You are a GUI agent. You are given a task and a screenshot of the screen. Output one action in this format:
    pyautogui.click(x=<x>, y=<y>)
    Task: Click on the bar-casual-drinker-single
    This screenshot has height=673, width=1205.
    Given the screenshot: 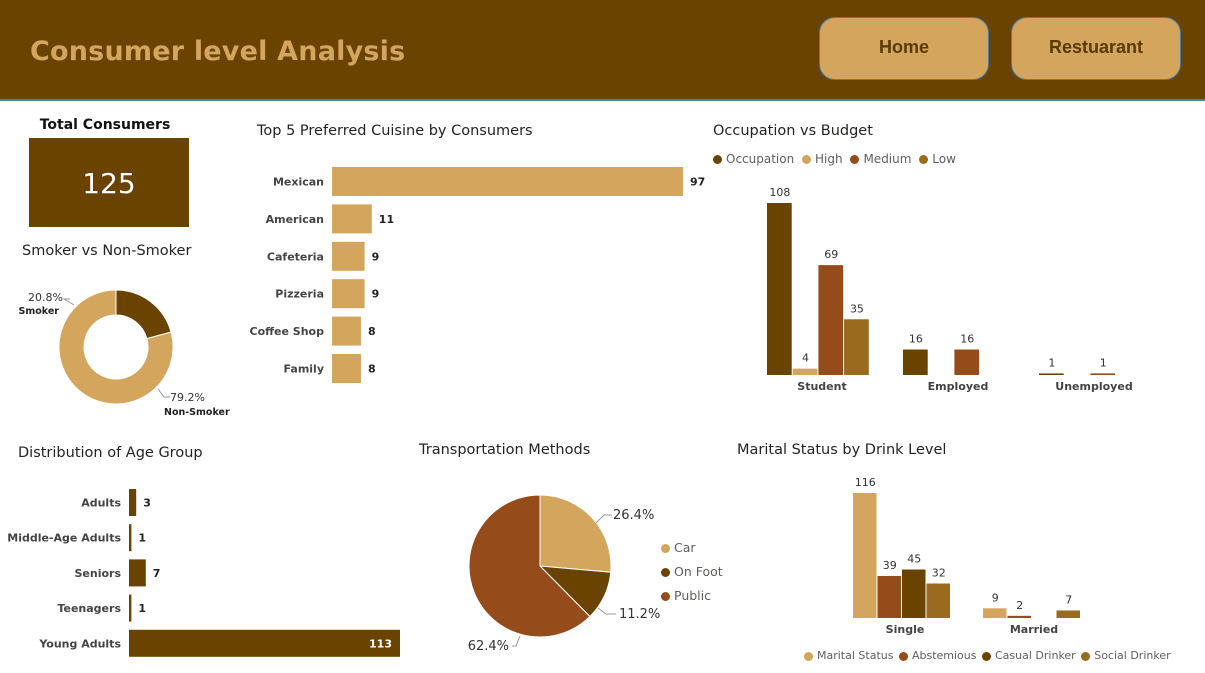 What is the action you would take?
    pyautogui.click(x=914, y=593)
    